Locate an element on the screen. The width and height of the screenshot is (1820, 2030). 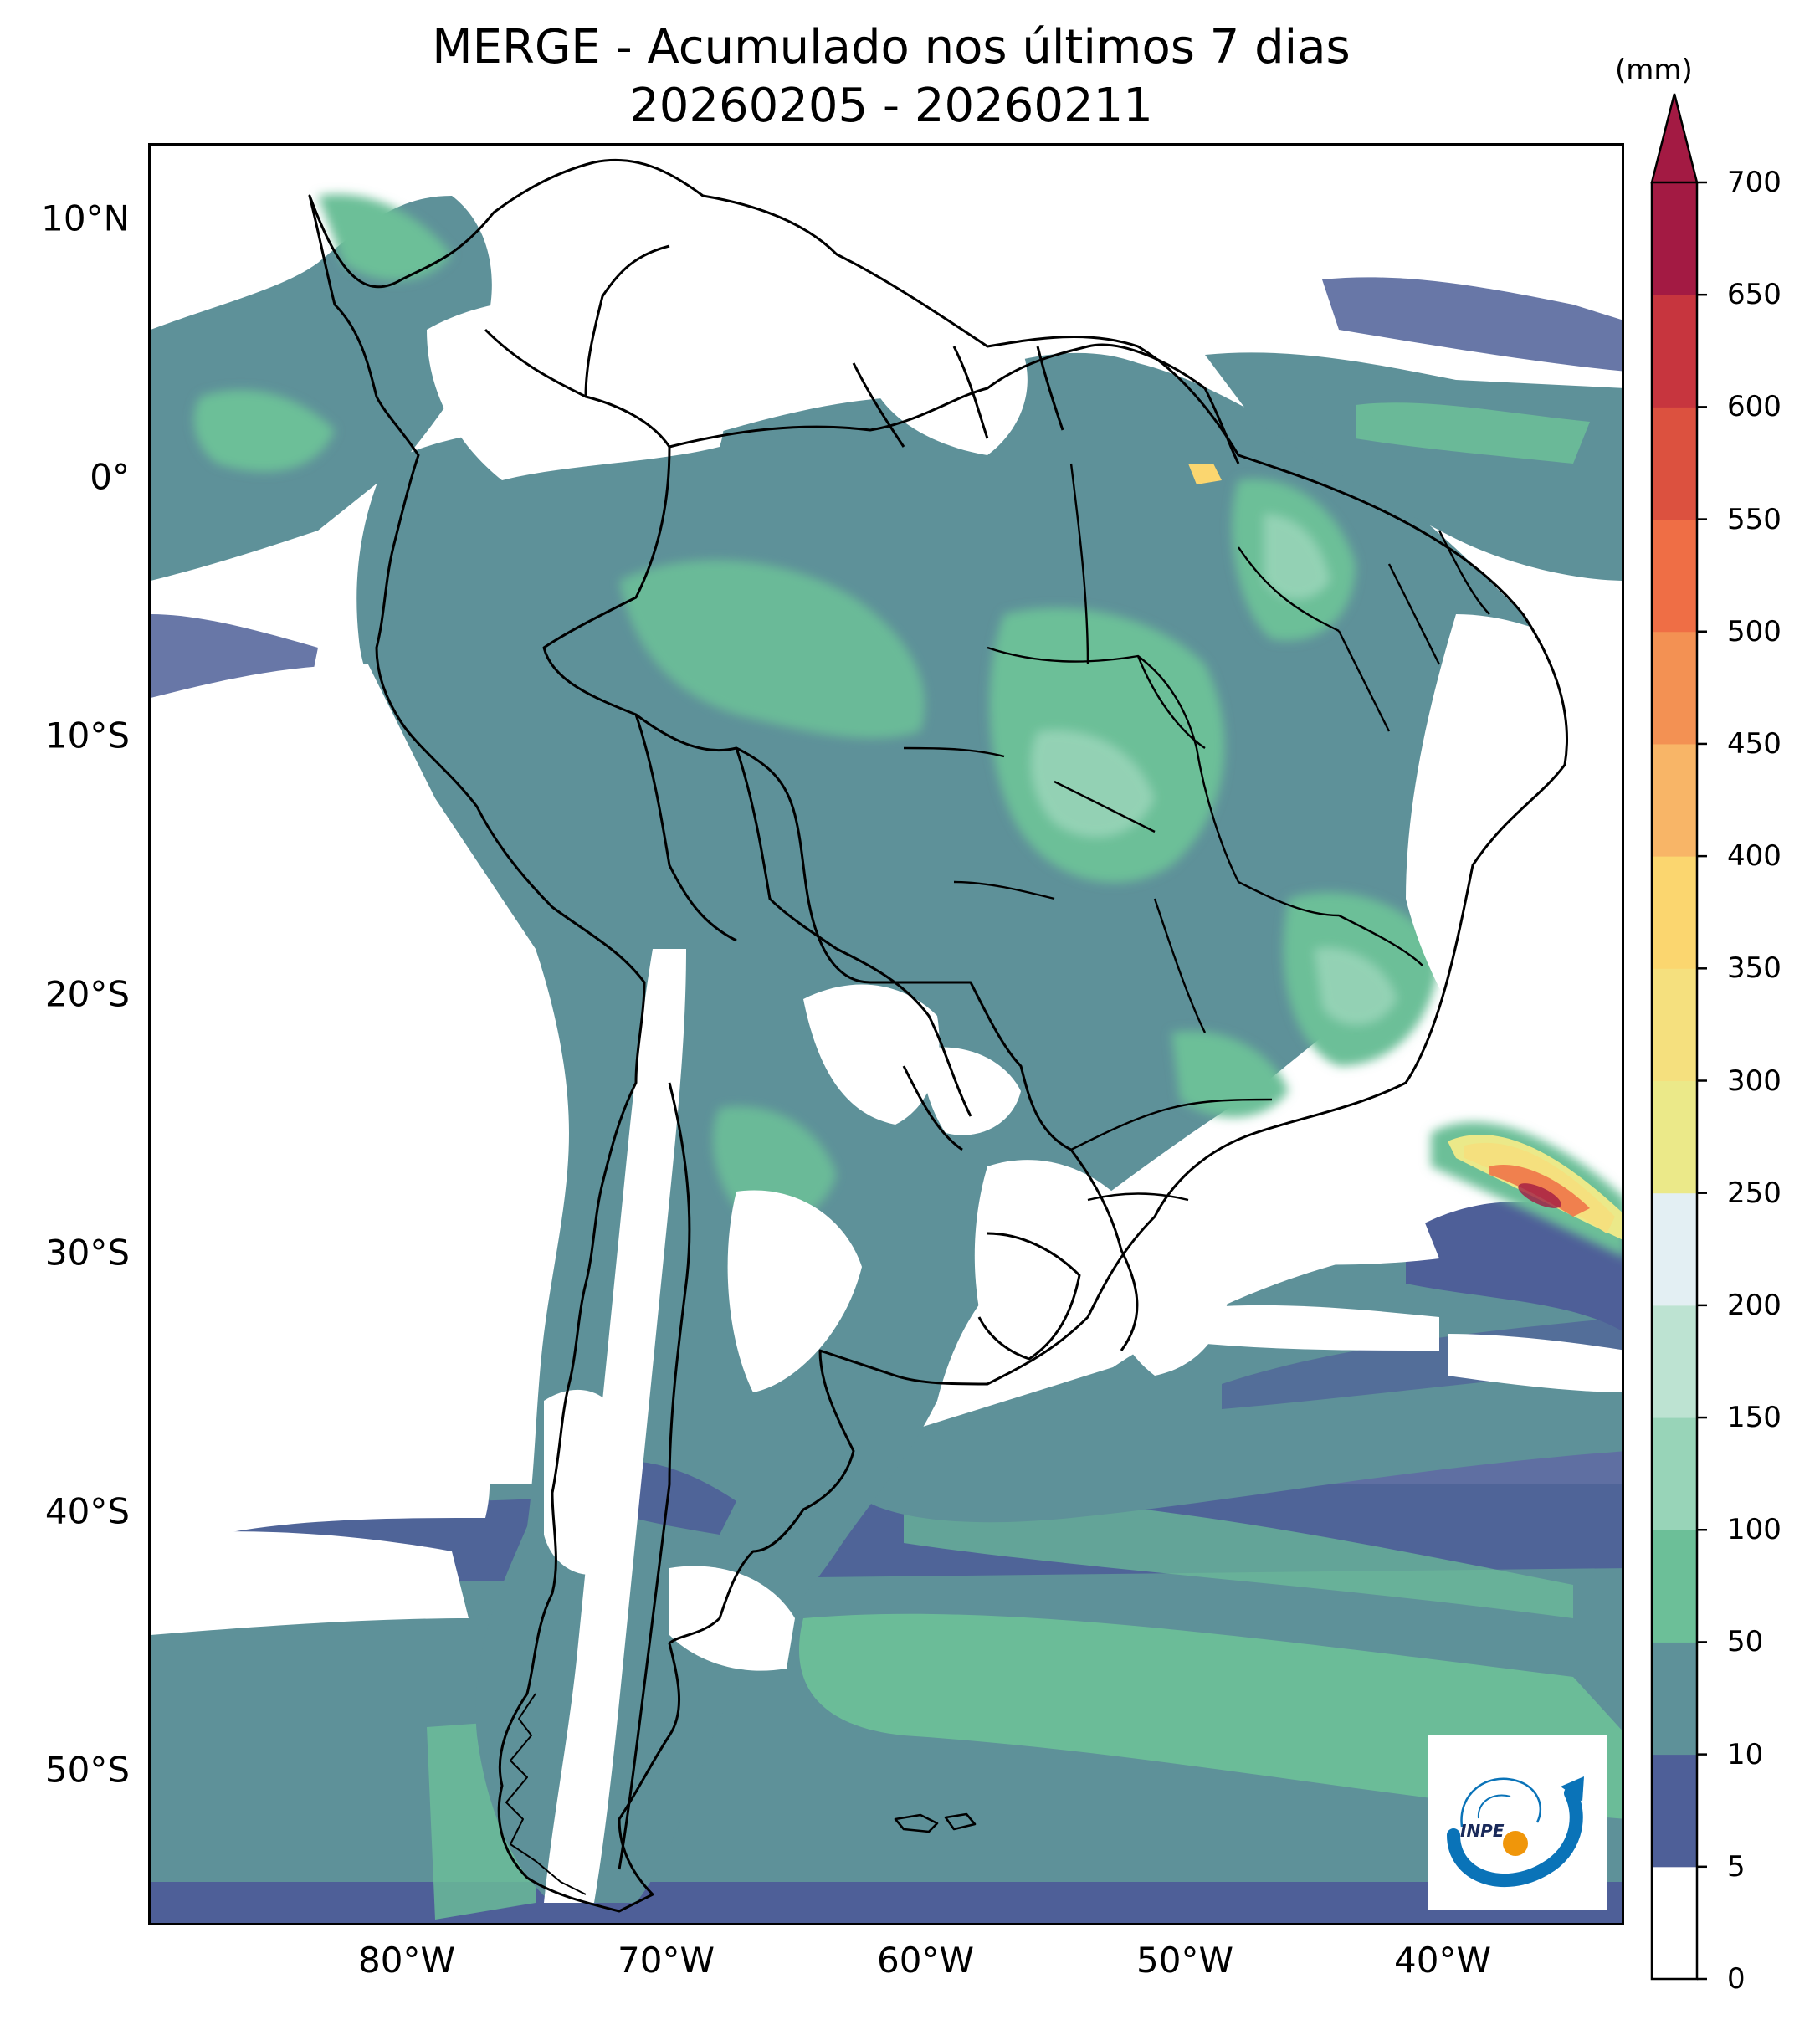
colorbar-tick-label: 600 is located at coordinates (1754, 407).